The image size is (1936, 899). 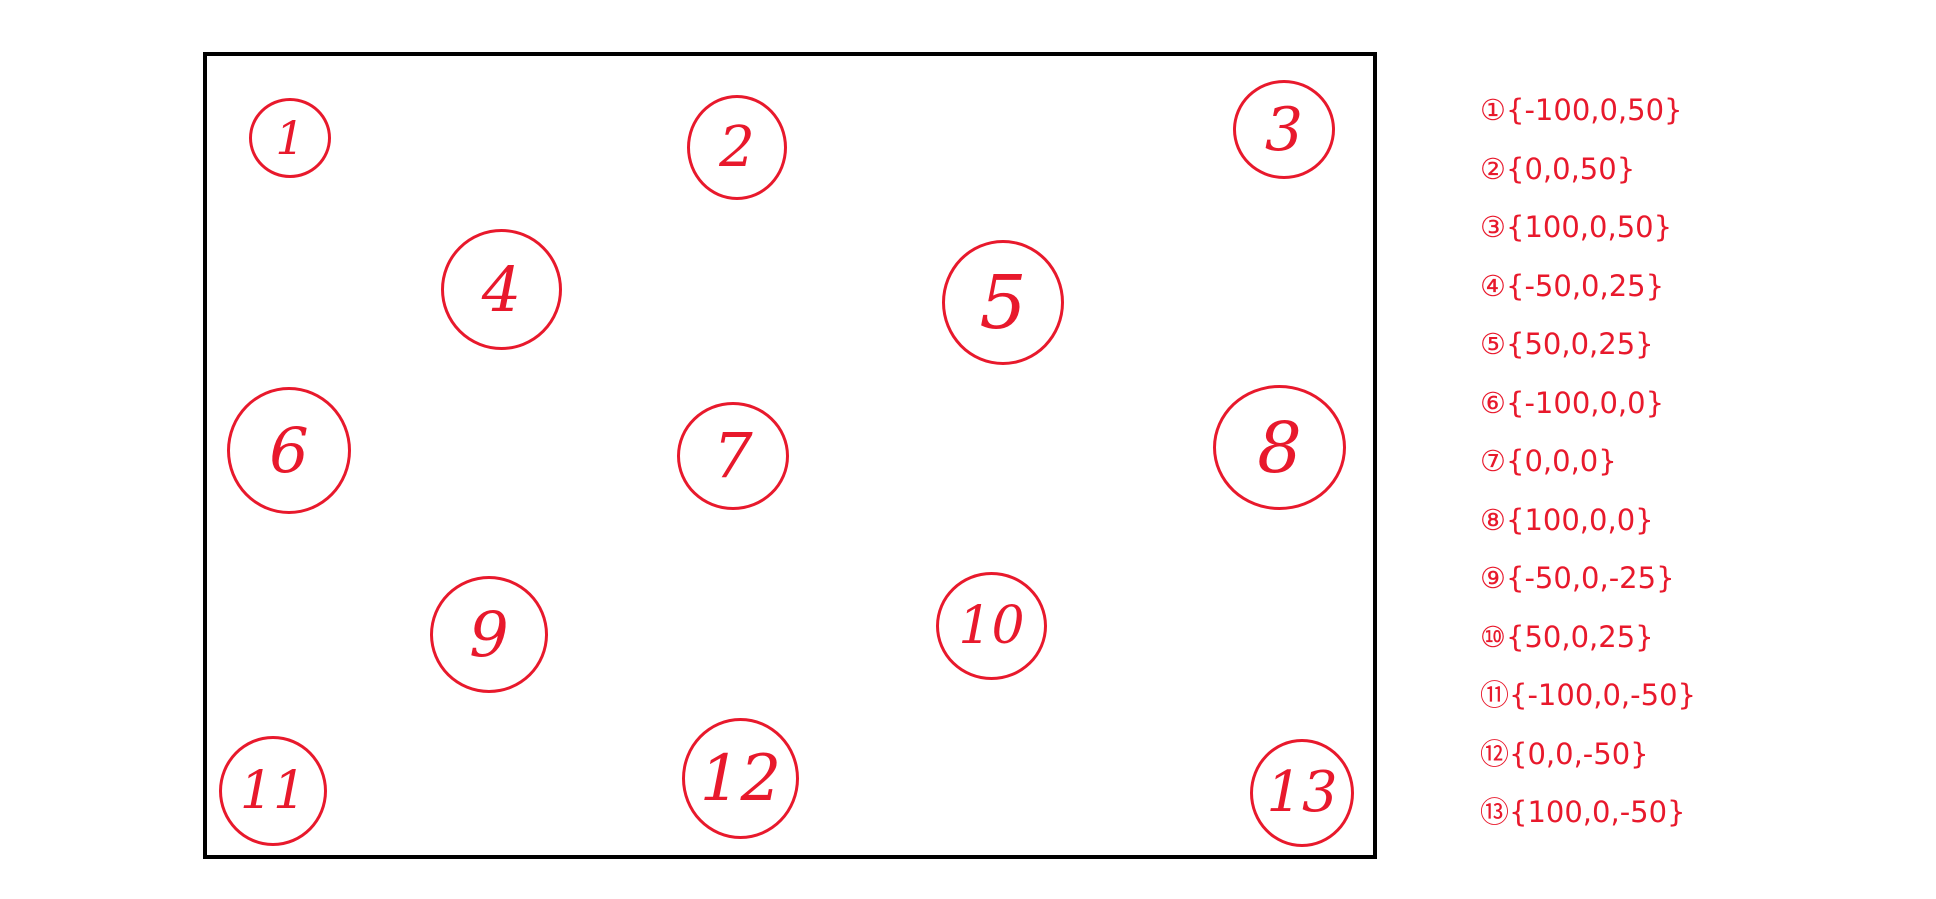 I want to click on marker-9: 9, so click(x=489, y=634).